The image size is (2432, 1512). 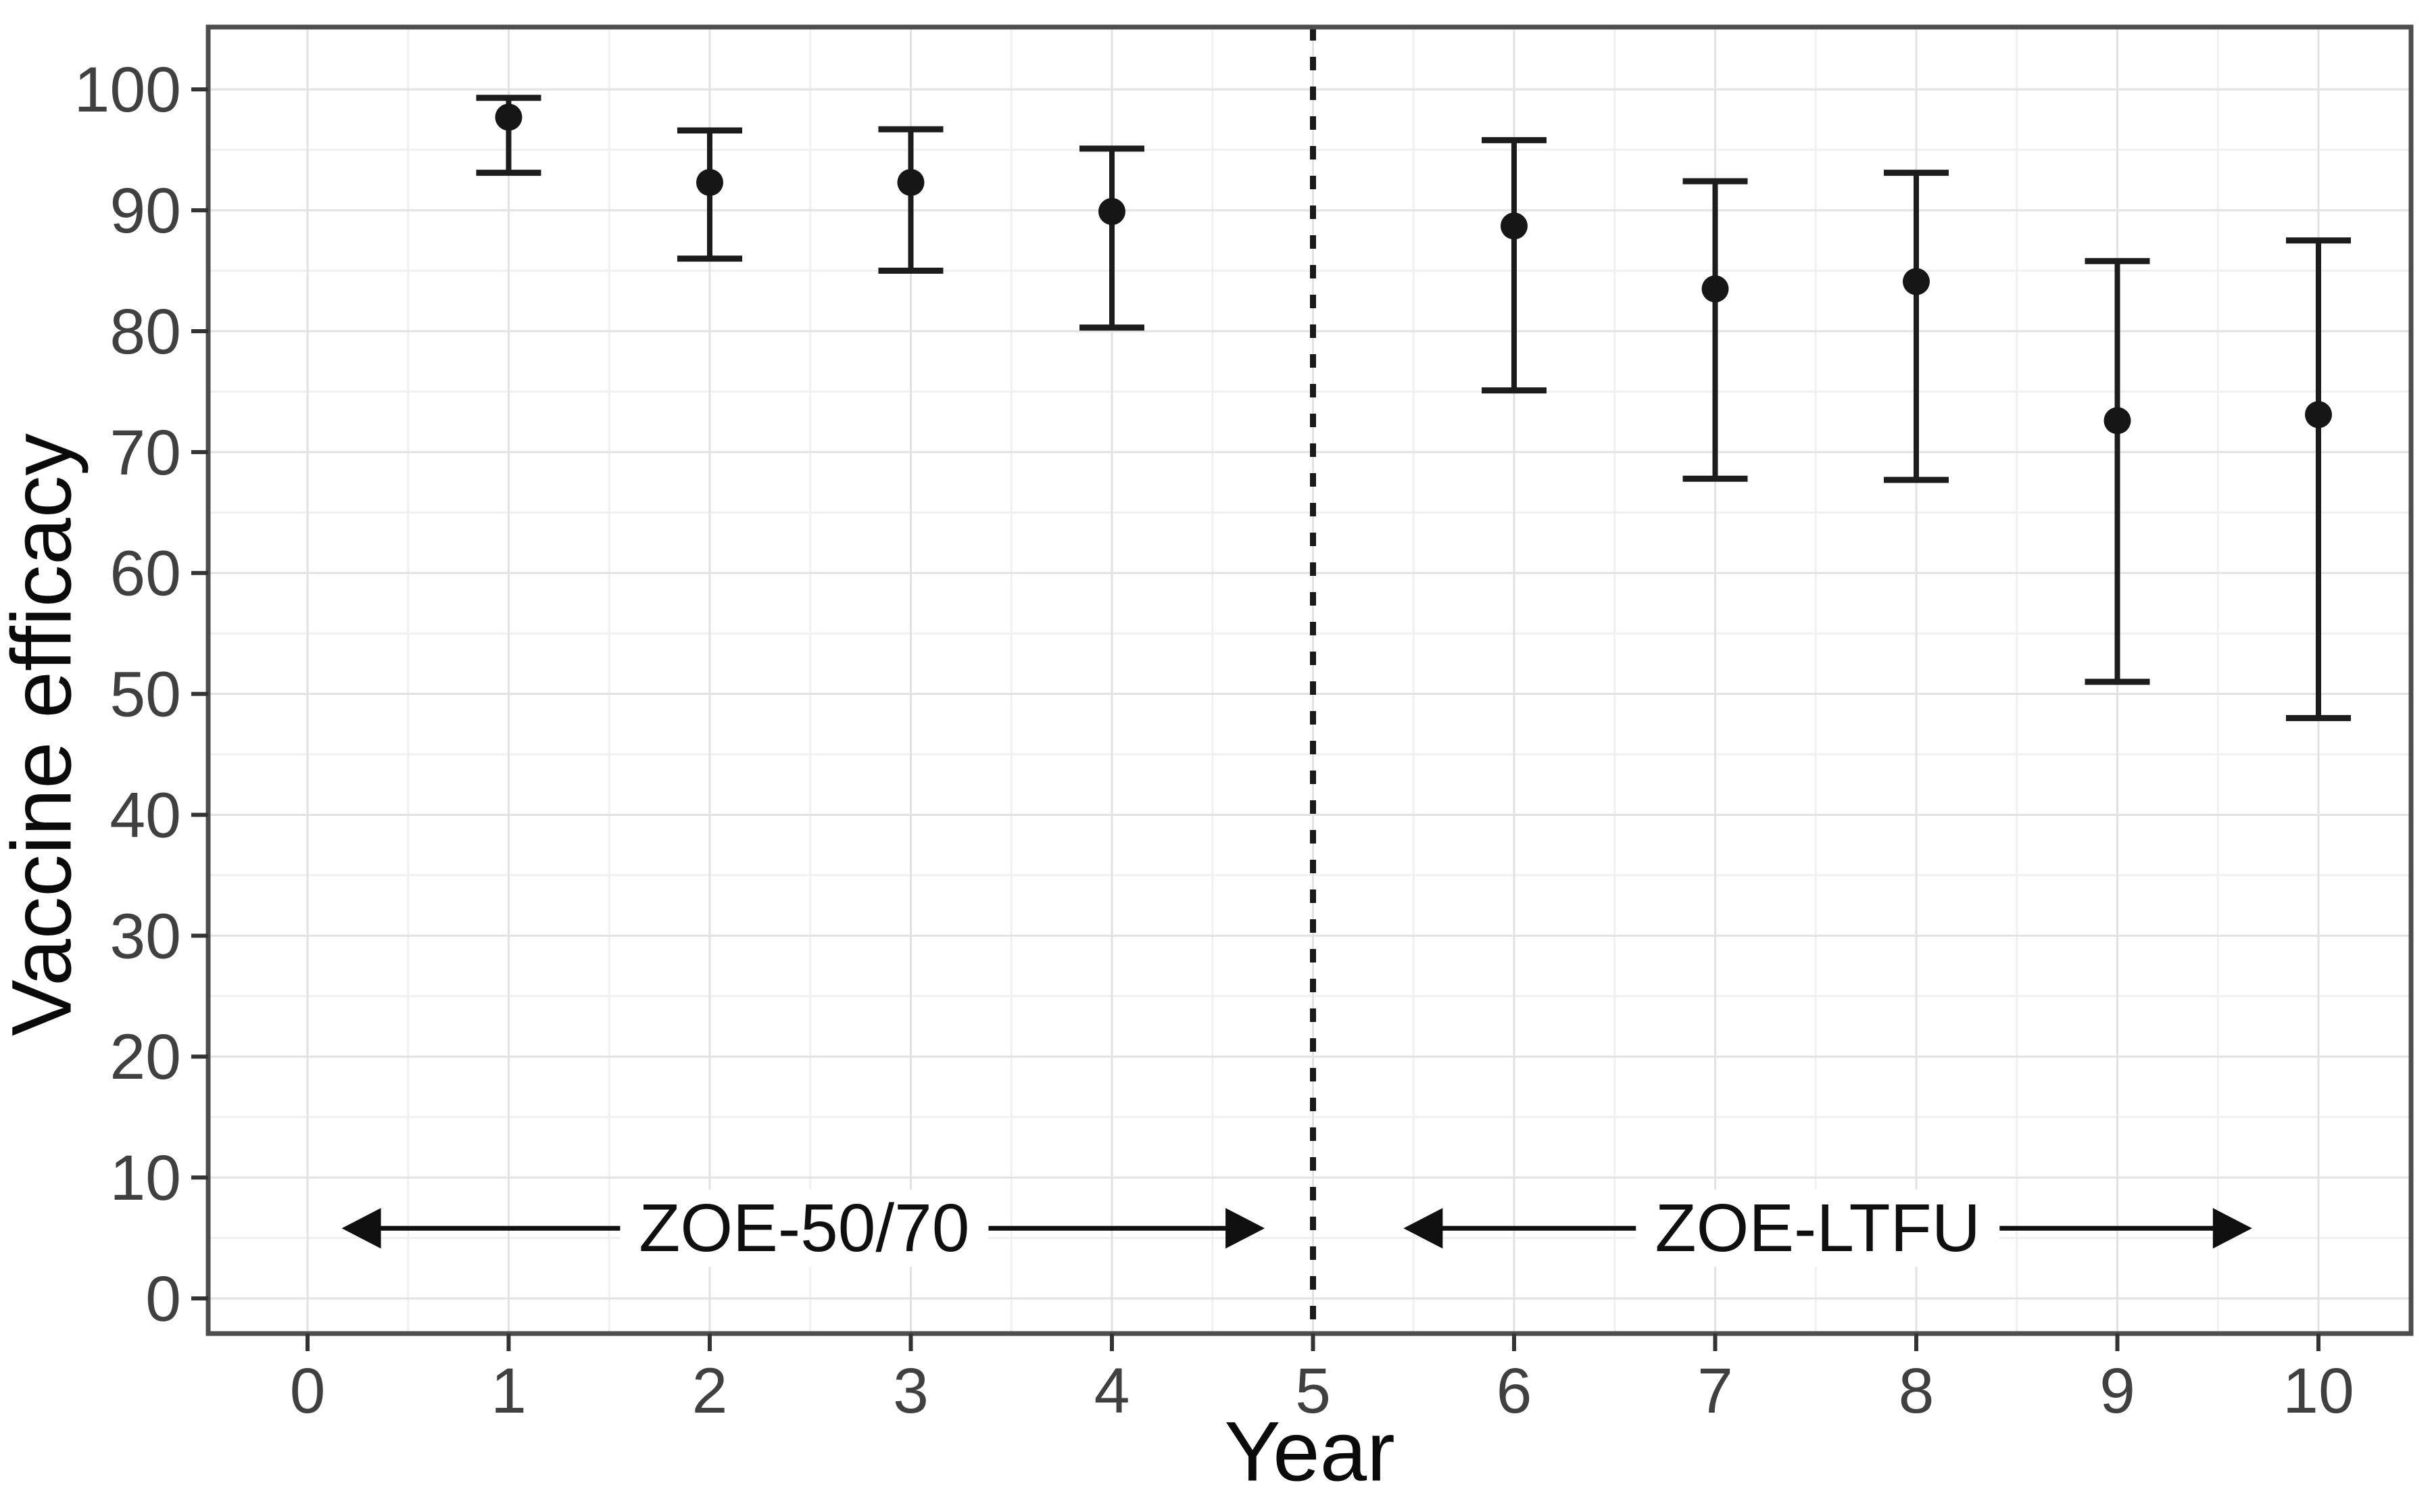 What do you see at coordinates (2117, 1391) in the screenshot?
I see `x-tick-label: 9` at bounding box center [2117, 1391].